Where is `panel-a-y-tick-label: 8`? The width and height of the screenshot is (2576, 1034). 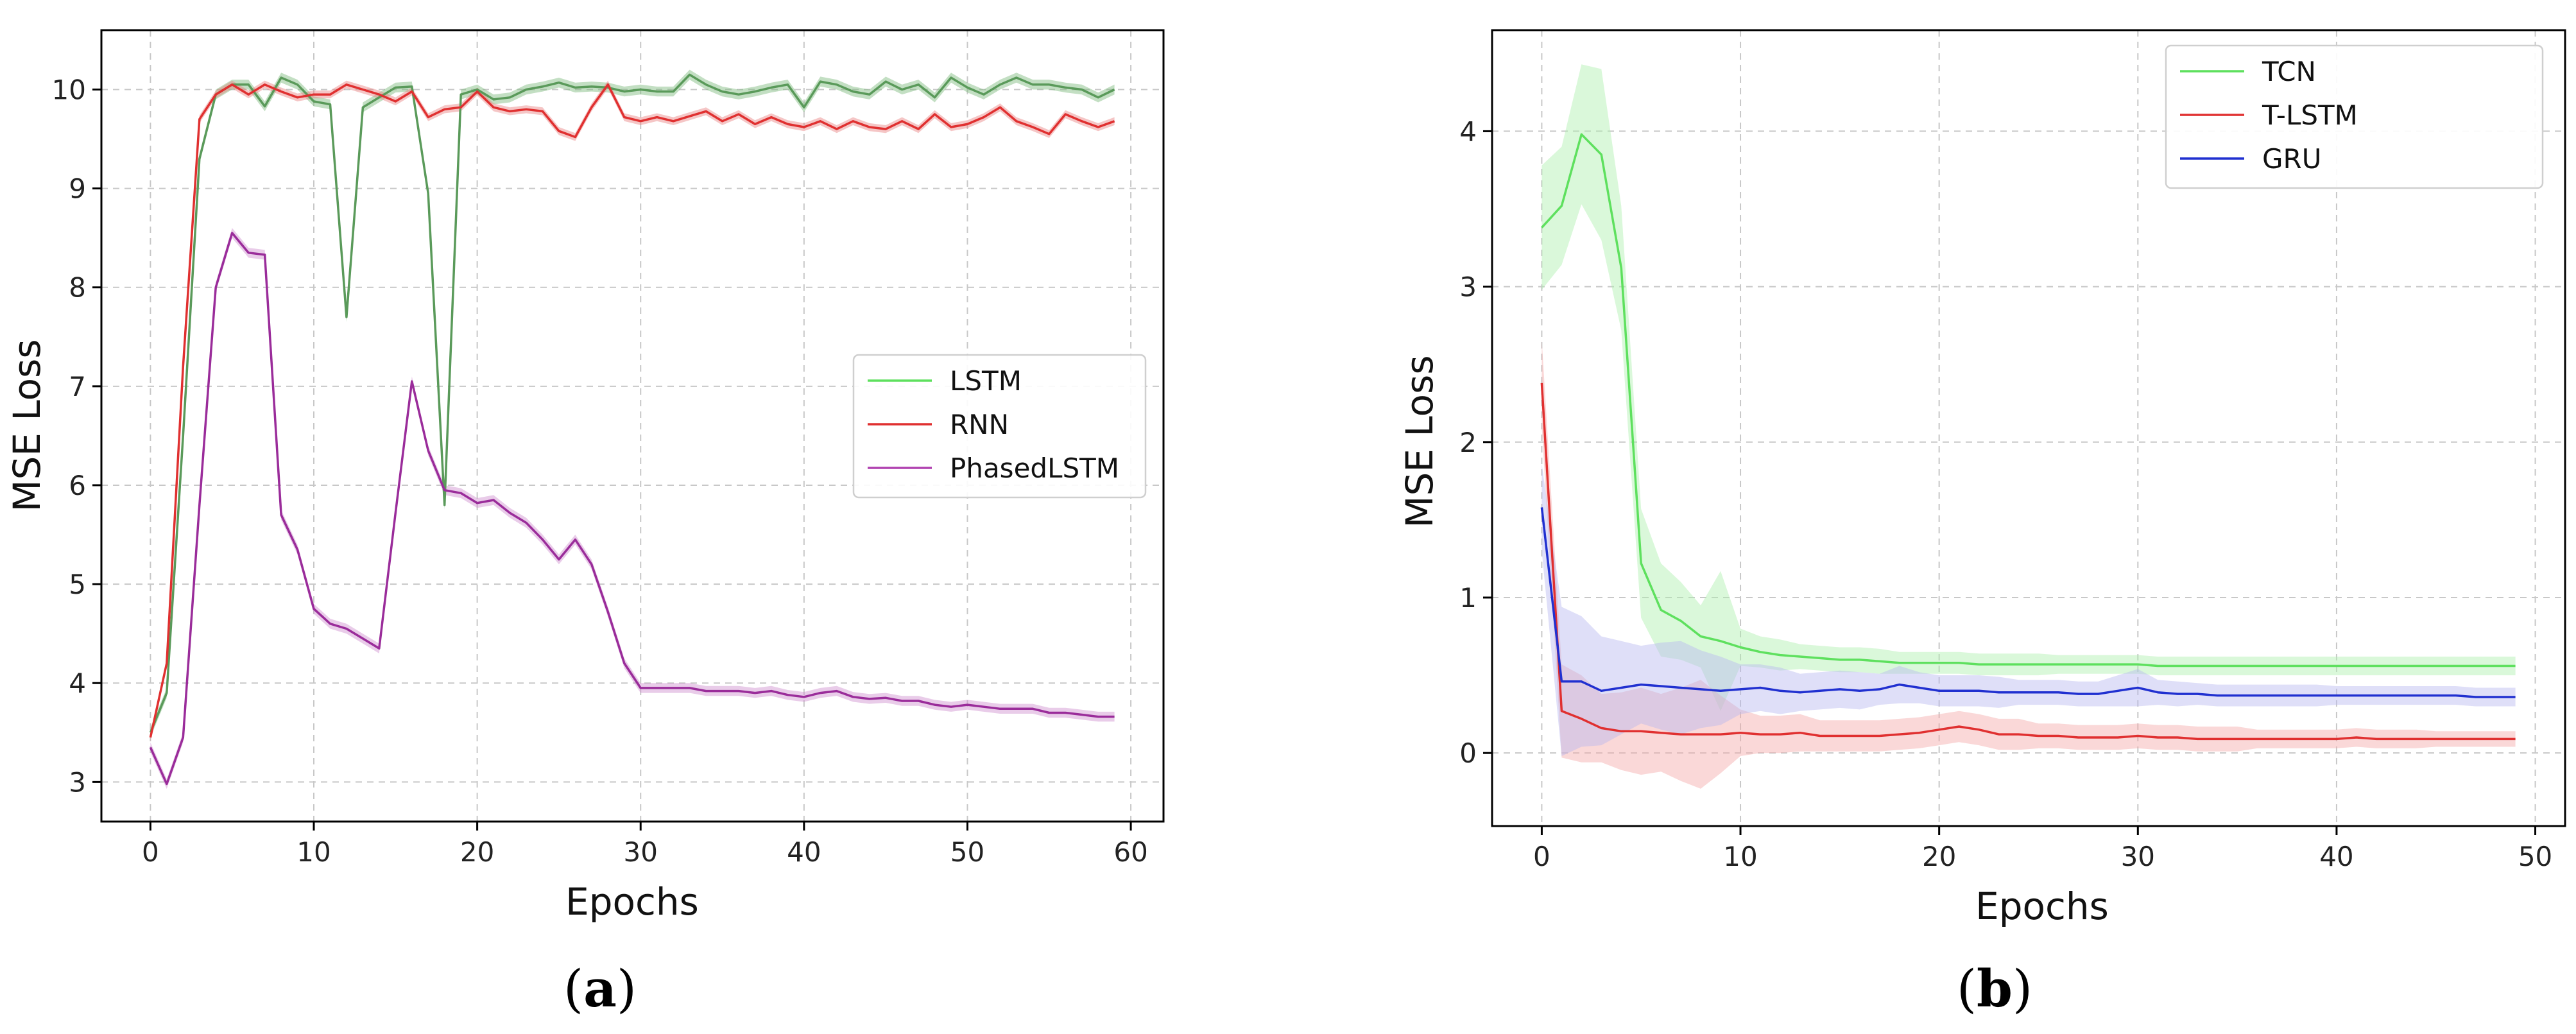 panel-a-y-tick-label: 8 is located at coordinates (77, 288).